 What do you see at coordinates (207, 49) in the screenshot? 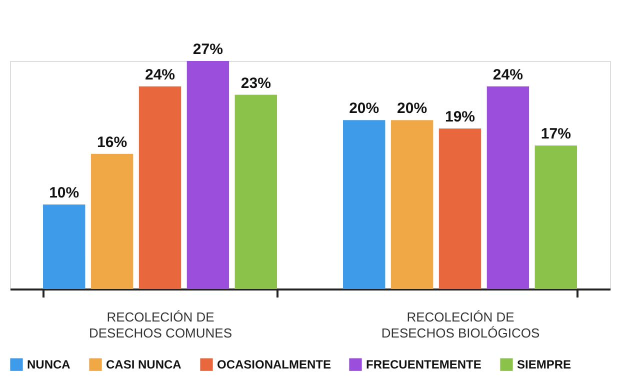
I see `data-label: 27%` at bounding box center [207, 49].